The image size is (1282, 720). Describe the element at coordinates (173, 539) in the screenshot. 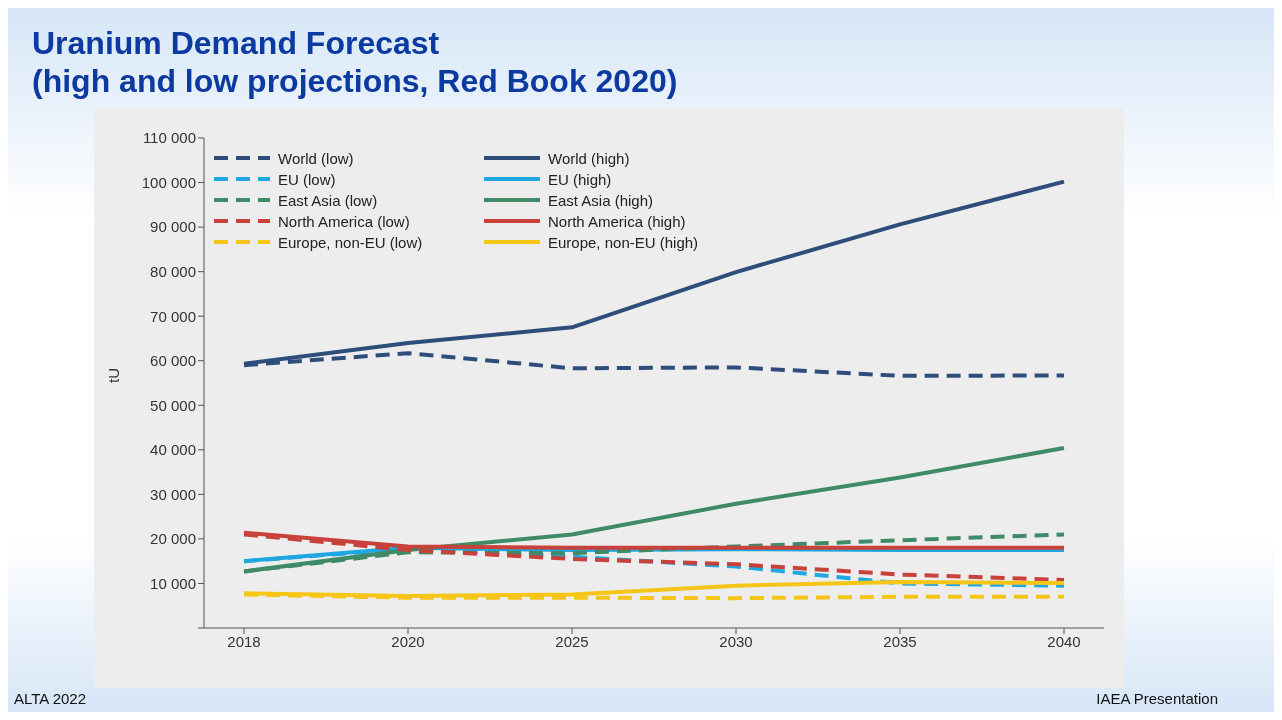

I see `y-tick-label: 20 000` at that location.